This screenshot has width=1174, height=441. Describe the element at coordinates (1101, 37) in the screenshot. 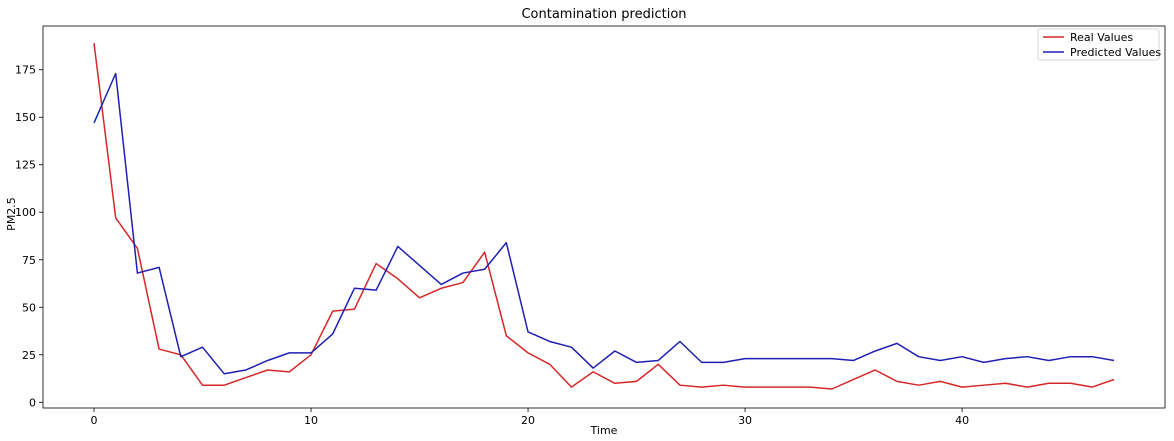

I see `legend-label: Real Values` at that location.